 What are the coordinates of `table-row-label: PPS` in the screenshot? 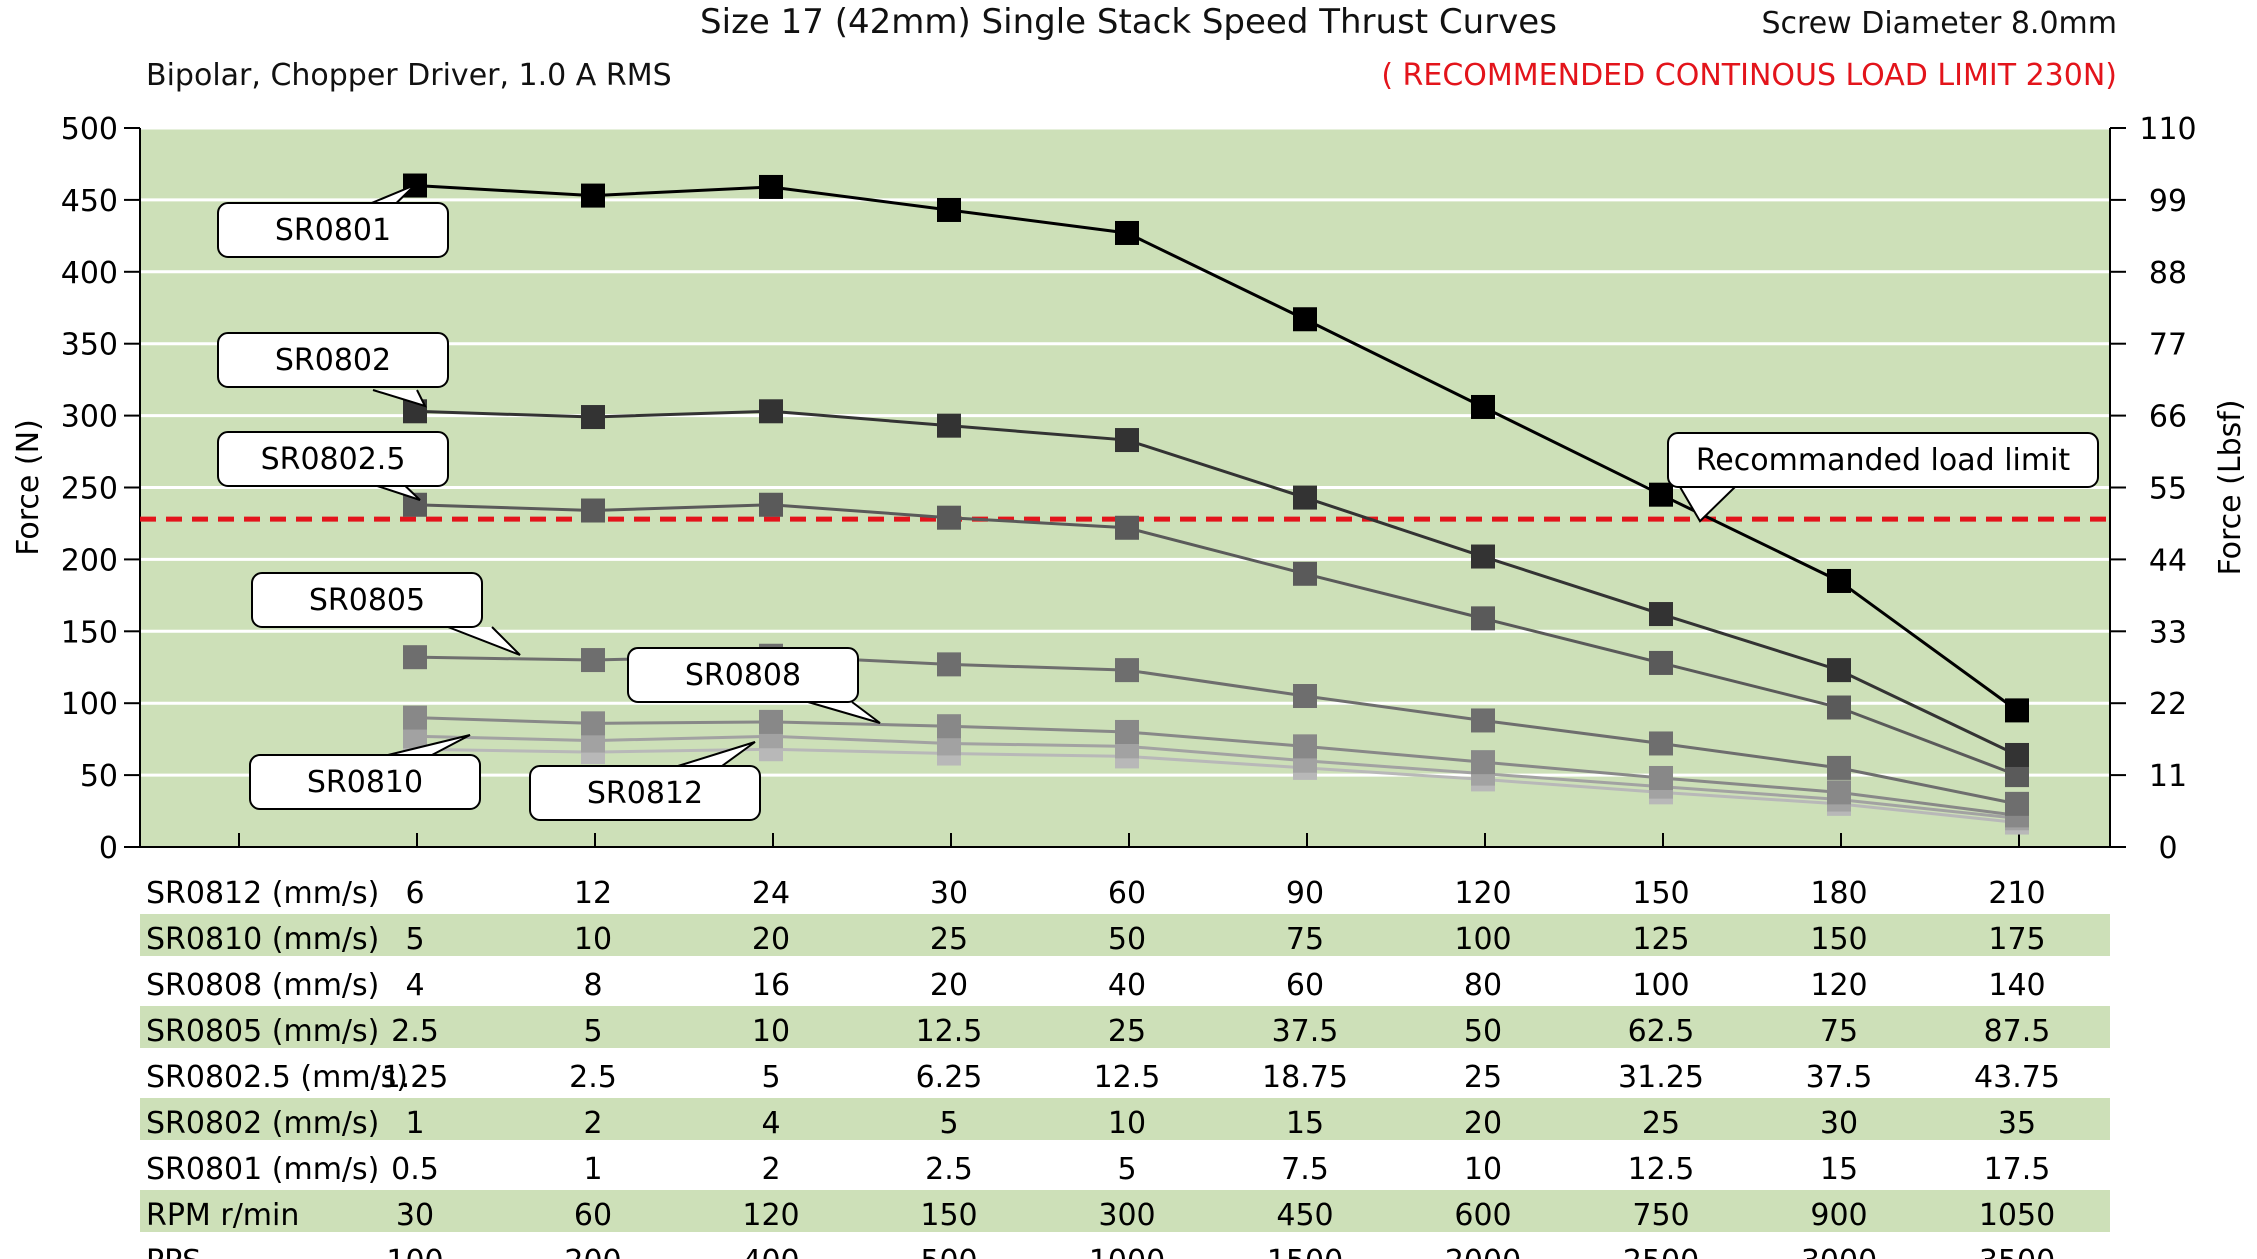 It's located at (173, 1251).